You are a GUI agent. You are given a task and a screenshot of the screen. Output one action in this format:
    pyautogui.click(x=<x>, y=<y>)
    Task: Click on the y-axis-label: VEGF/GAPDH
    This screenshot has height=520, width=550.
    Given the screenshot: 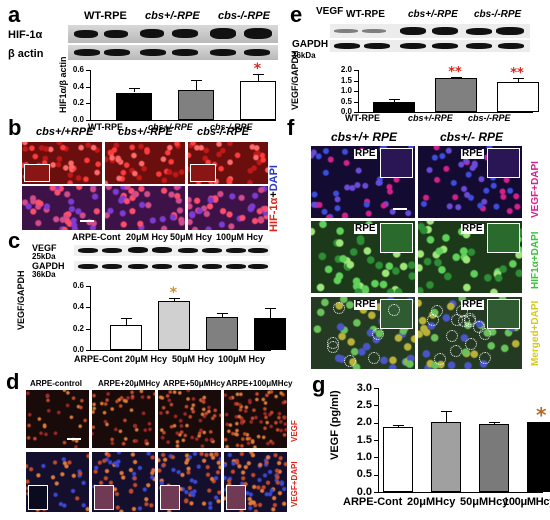 What is the action you would take?
    pyautogui.click(x=295, y=80)
    